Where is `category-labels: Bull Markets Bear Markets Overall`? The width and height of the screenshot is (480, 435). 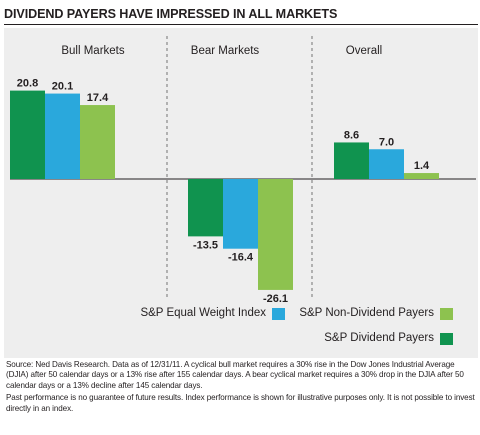 category-labels: Bull Markets Bear Markets Overall is located at coordinates (221, 51).